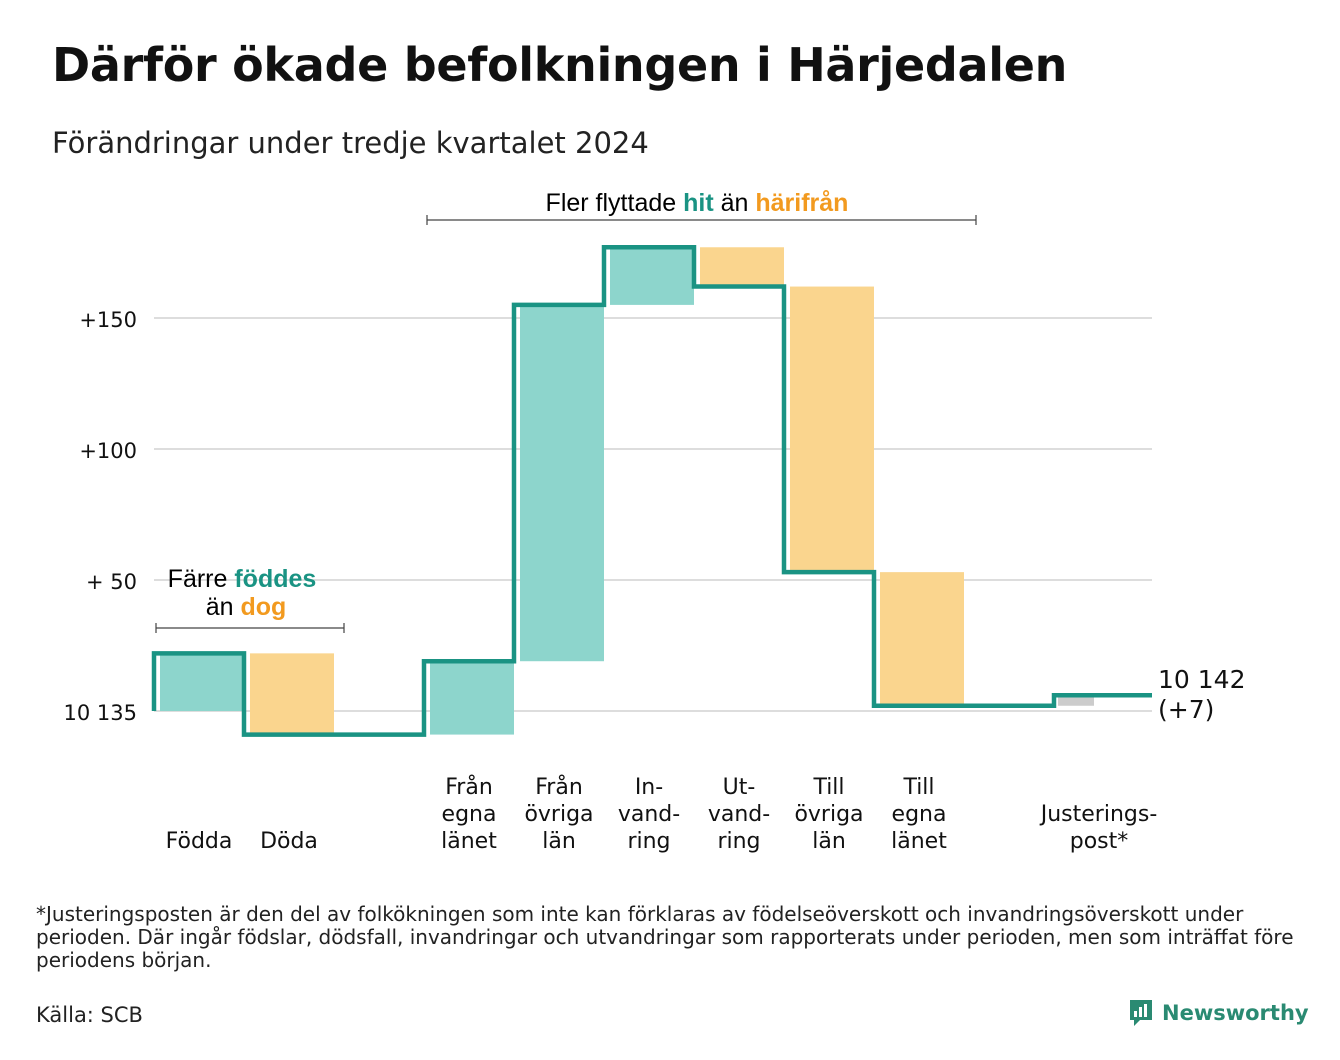  I want to click on y-tick-labels: 10 135 + 50 +100 +150, so click(100, 516).